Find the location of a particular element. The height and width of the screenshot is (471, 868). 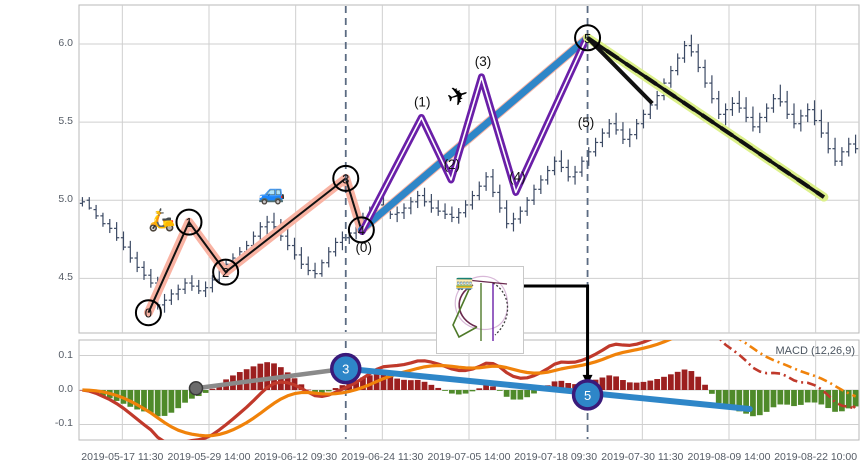

train-icon: 🚃 is located at coordinates (464, 282).